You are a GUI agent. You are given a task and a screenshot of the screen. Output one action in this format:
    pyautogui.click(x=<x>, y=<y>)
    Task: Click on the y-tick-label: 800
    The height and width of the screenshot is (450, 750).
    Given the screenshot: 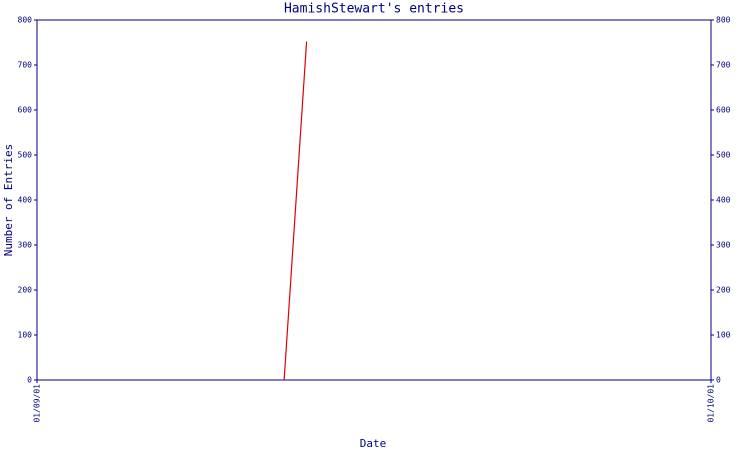 What is the action you would take?
    pyautogui.click(x=25, y=20)
    